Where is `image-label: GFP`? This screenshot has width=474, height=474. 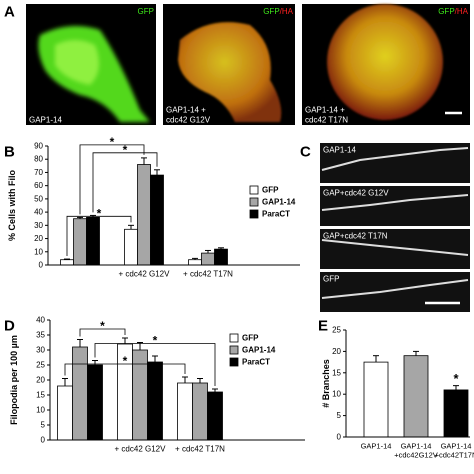 image-label: GFP is located at coordinates (331, 279).